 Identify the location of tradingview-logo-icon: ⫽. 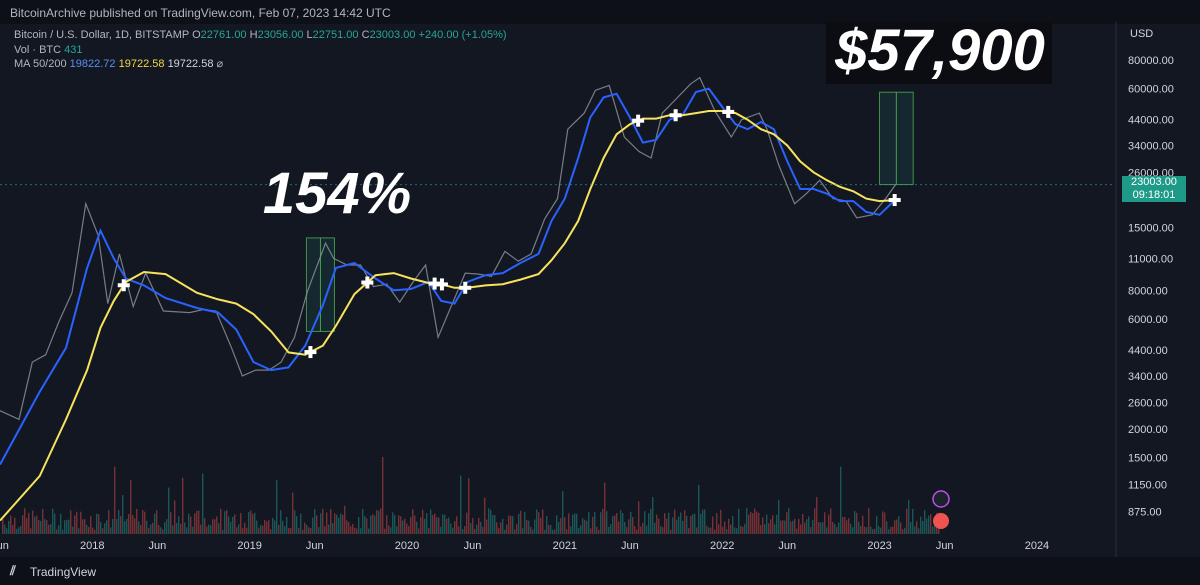
(13, 570).